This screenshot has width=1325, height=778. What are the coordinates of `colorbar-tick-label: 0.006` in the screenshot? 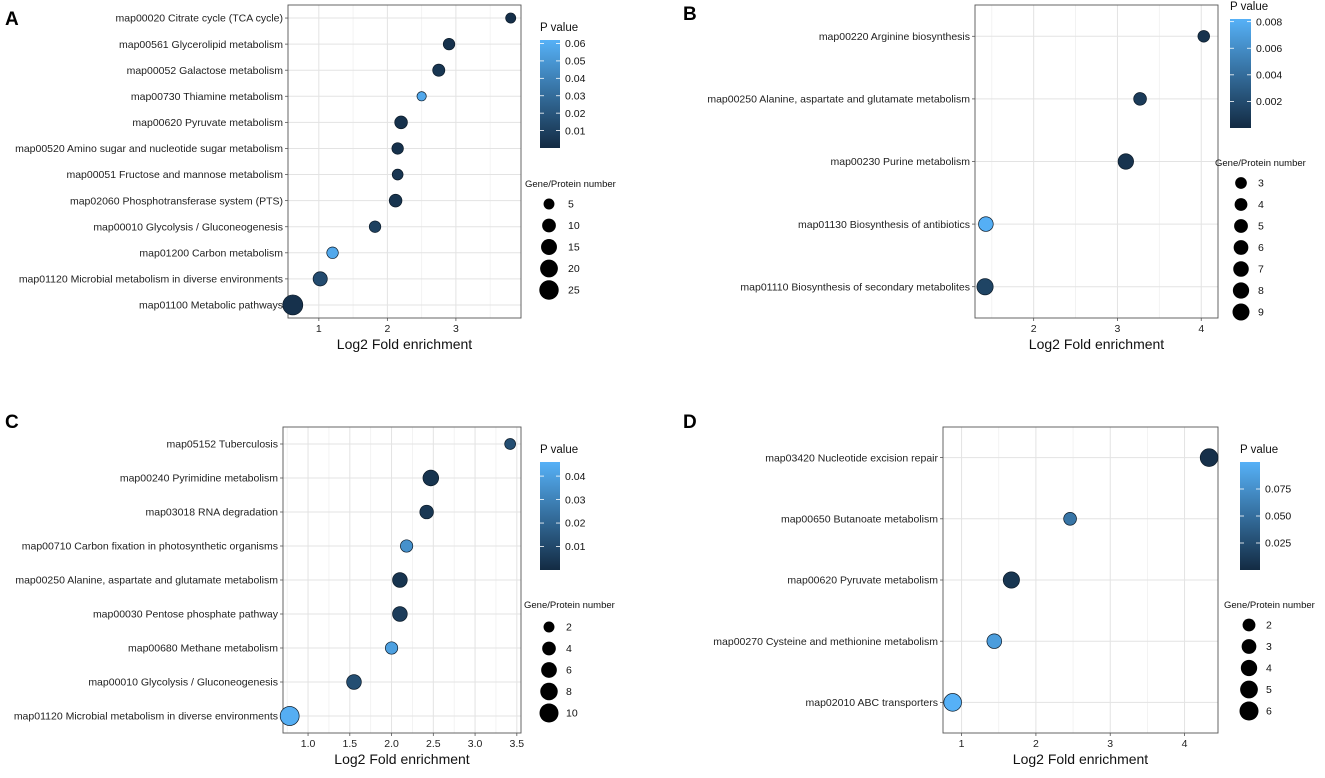 It's located at (1269, 49).